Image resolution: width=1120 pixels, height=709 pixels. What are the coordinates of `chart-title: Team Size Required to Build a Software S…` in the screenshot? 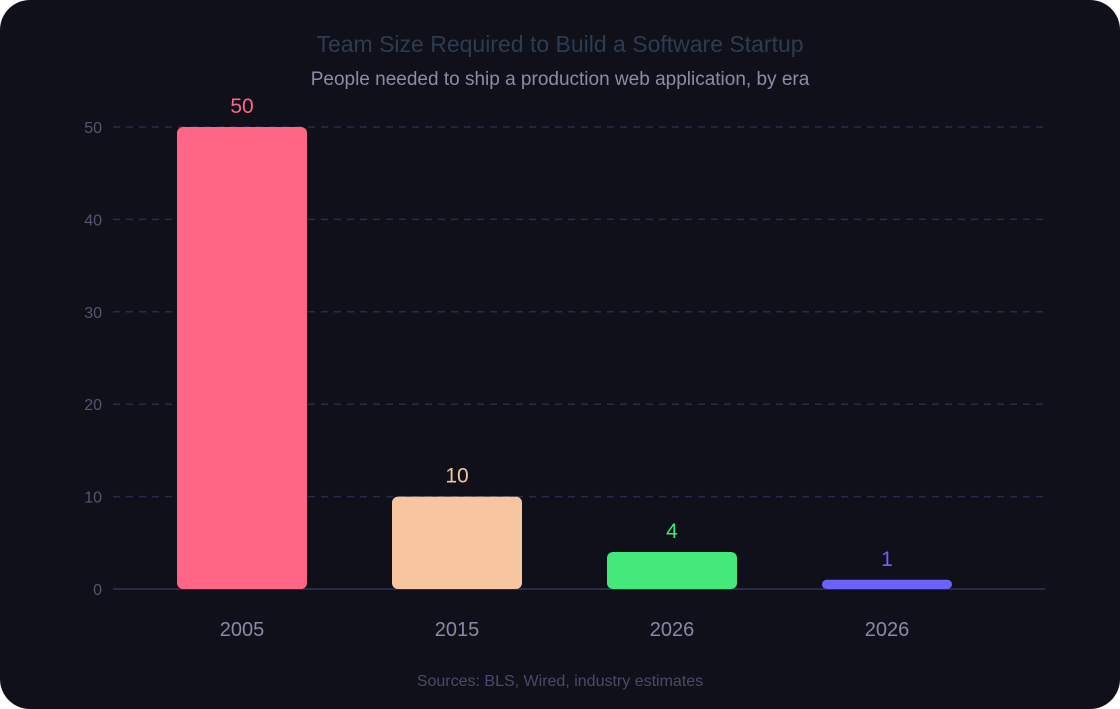 It's located at (559, 44).